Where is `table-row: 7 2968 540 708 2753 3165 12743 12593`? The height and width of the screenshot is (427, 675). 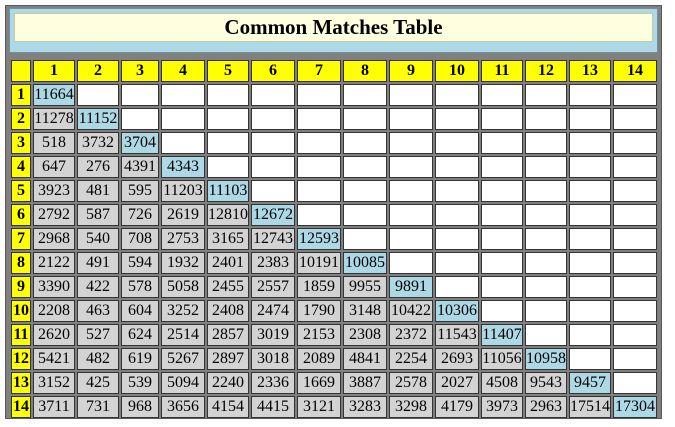
table-row: 7 2968 540 708 2753 3165 12743 12593 is located at coordinates (334, 239).